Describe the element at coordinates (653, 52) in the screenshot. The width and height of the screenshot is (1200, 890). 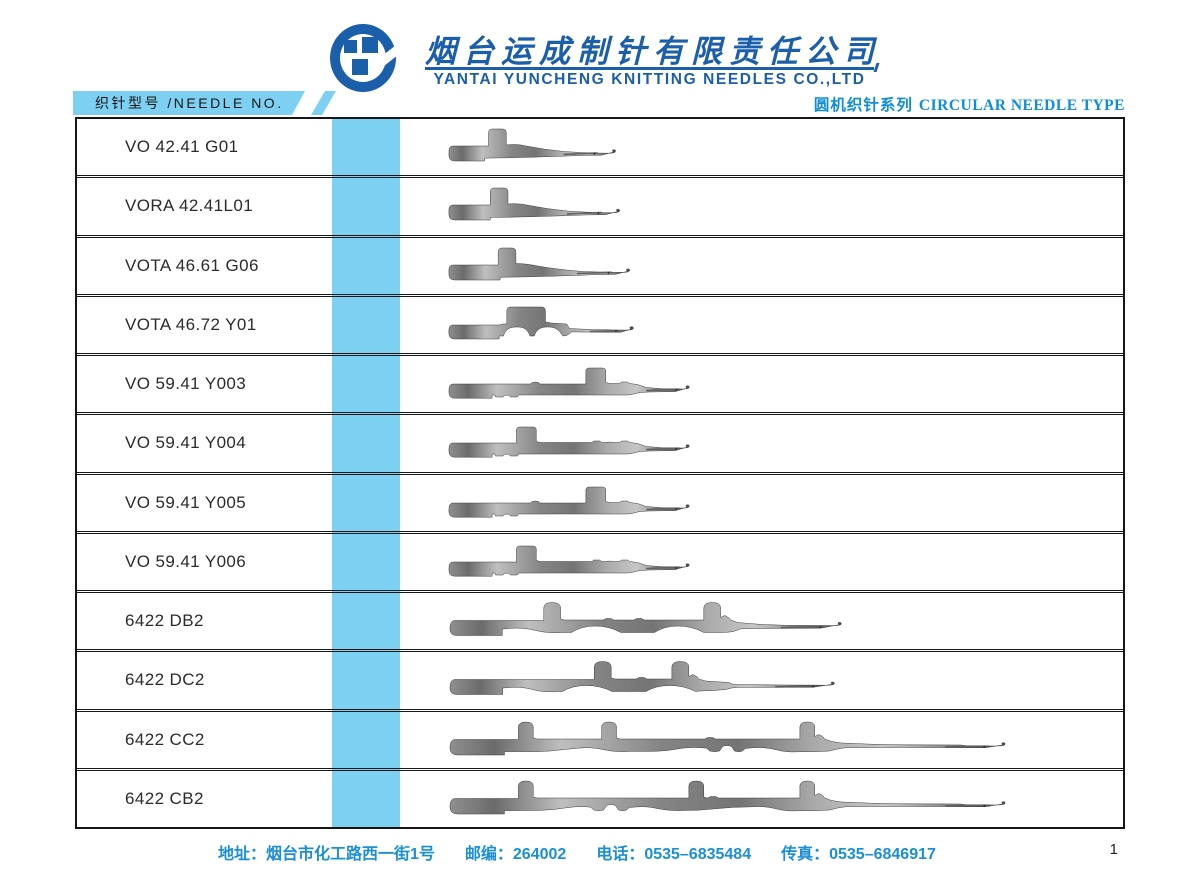
I see `company-name-chinese: 烟台运成制针有限责任公司` at that location.